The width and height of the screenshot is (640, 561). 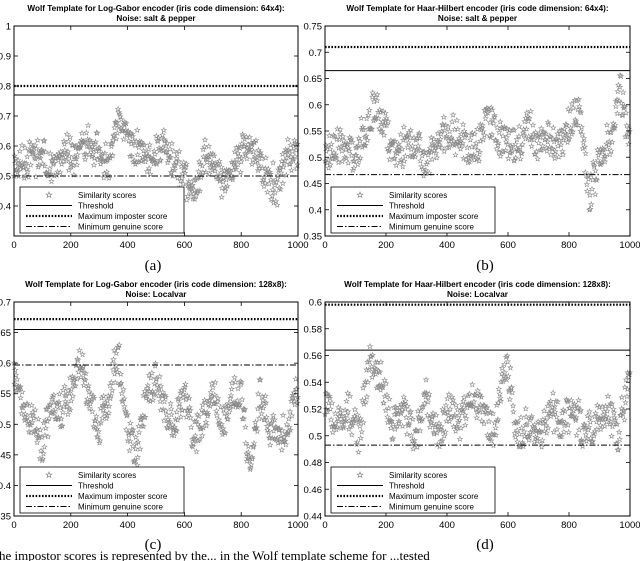 I want to click on legend-entry: Minimum genuine score, so click(x=431, y=227).